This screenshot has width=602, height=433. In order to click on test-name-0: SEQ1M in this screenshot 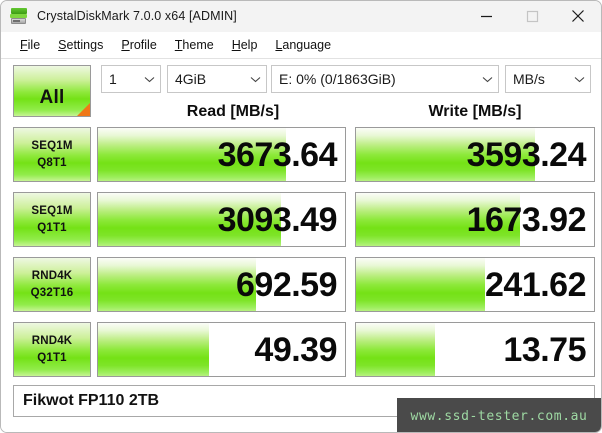, I will do `click(52, 145)`.